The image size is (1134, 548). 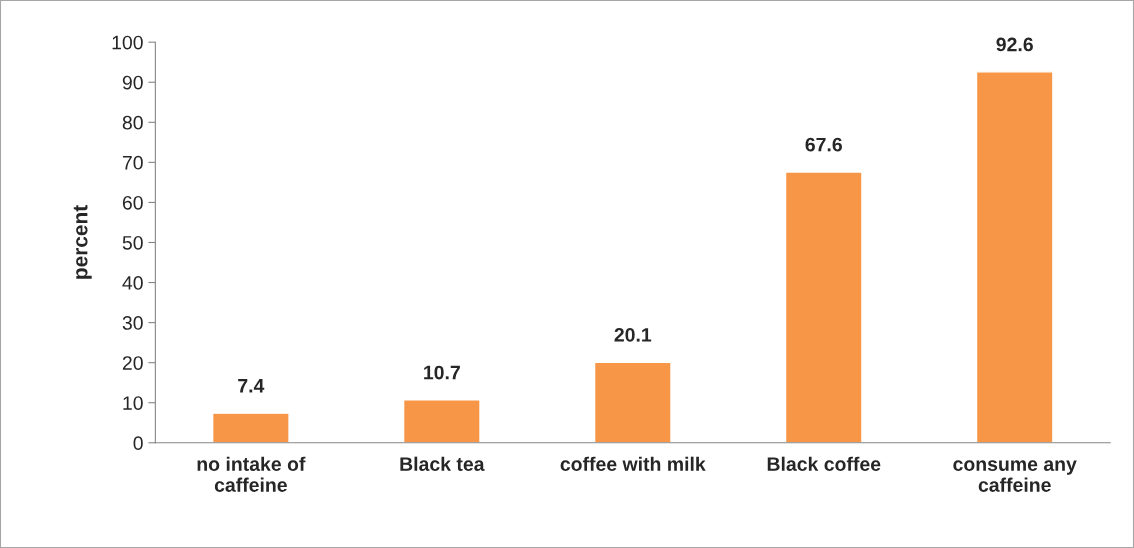 What do you see at coordinates (132, 242) in the screenshot?
I see `y-tick-label: 50` at bounding box center [132, 242].